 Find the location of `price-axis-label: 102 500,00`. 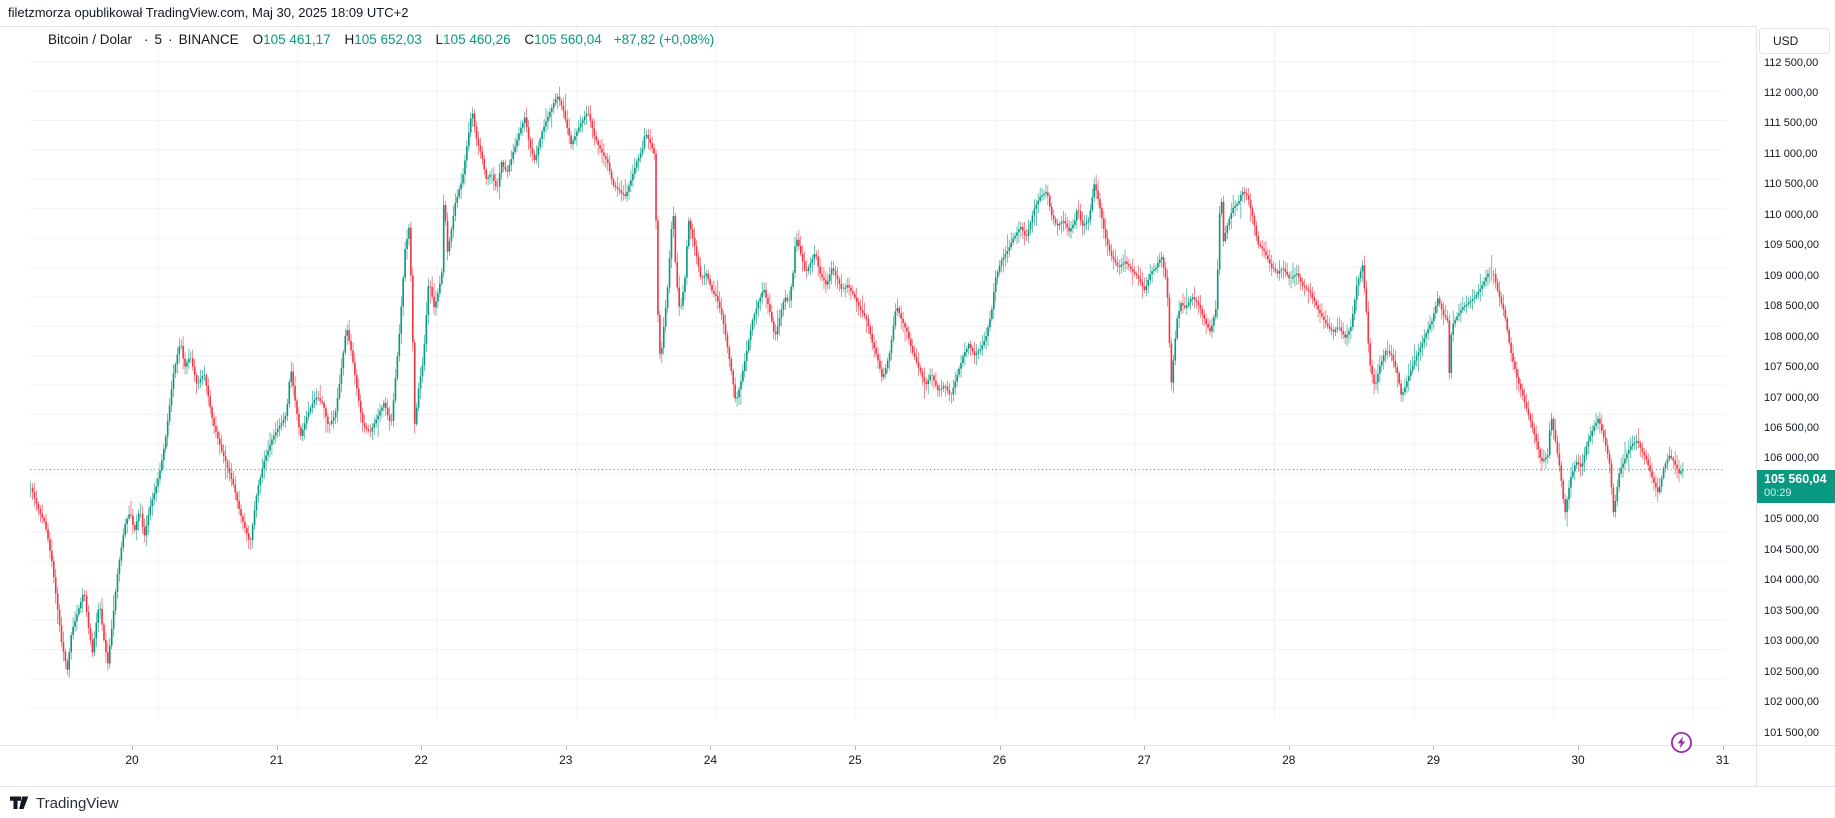

price-axis-label: 102 500,00 is located at coordinates (1792, 671).